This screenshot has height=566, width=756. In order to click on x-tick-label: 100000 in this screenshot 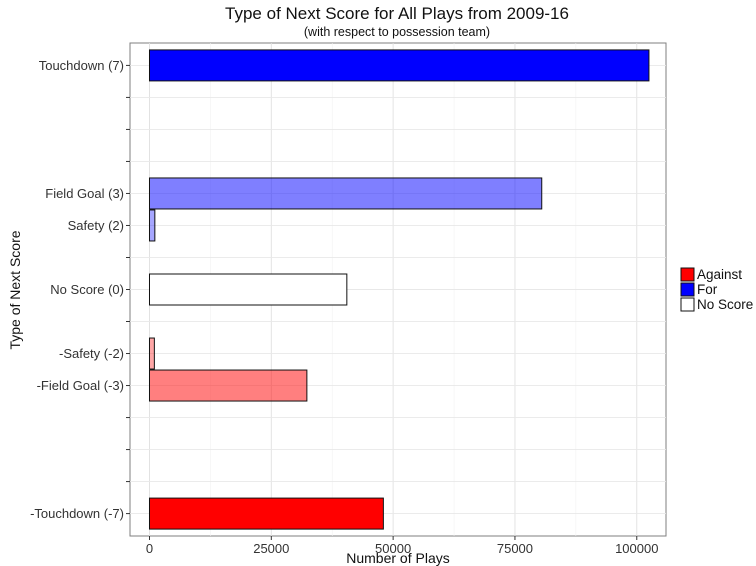, I will do `click(636, 548)`.